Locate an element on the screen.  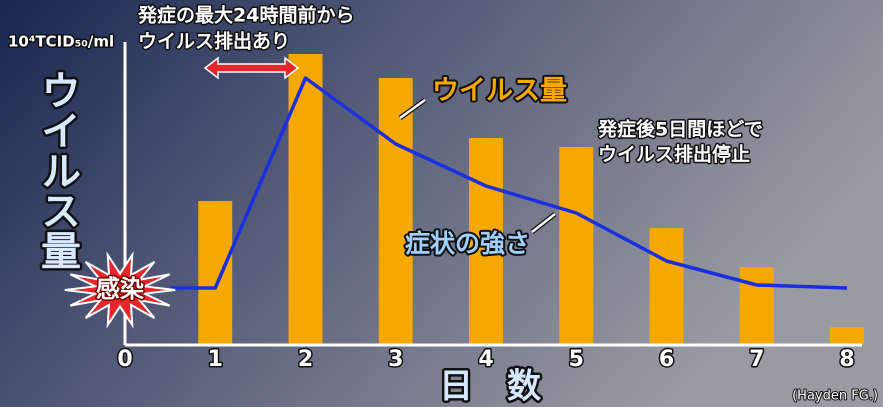
x-tick-label: 3 is located at coordinates (395, 359).